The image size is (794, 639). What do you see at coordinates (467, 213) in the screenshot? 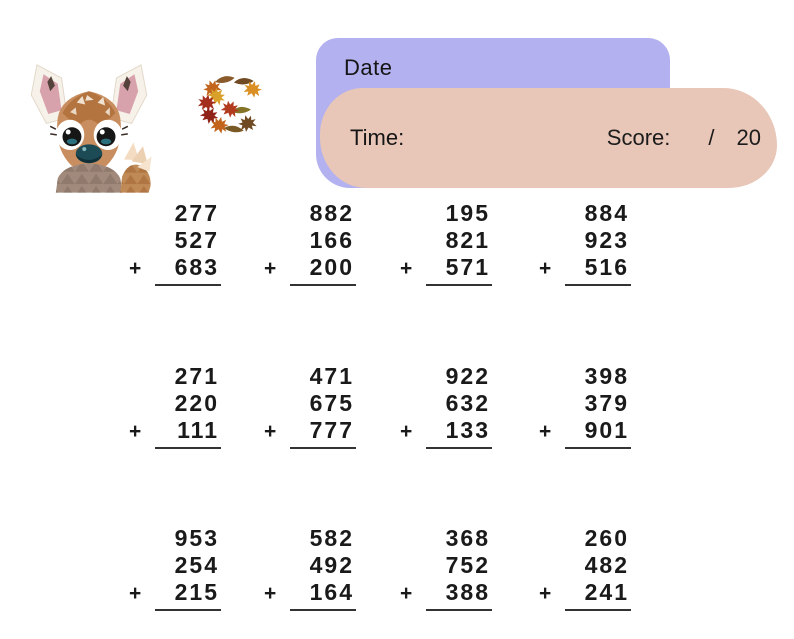
I see `addend: 195` at bounding box center [467, 213].